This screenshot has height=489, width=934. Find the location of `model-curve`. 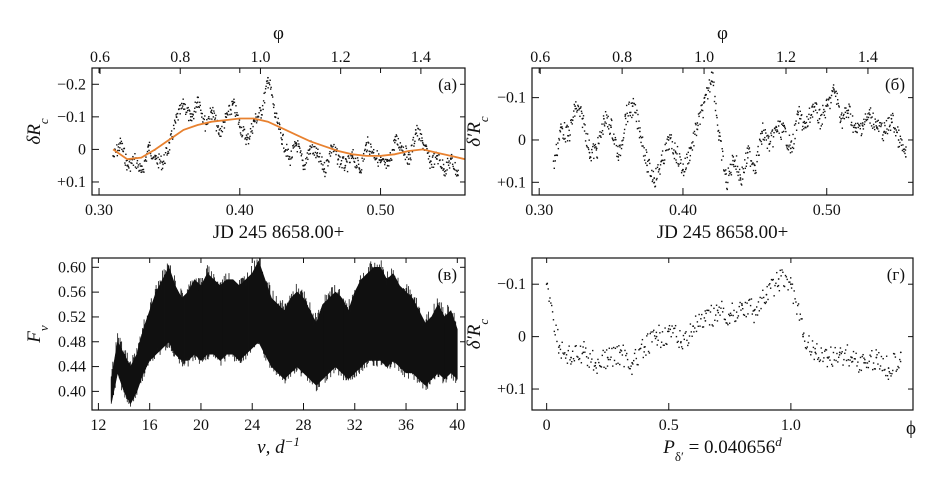

model-curve is located at coordinates (288, 139).